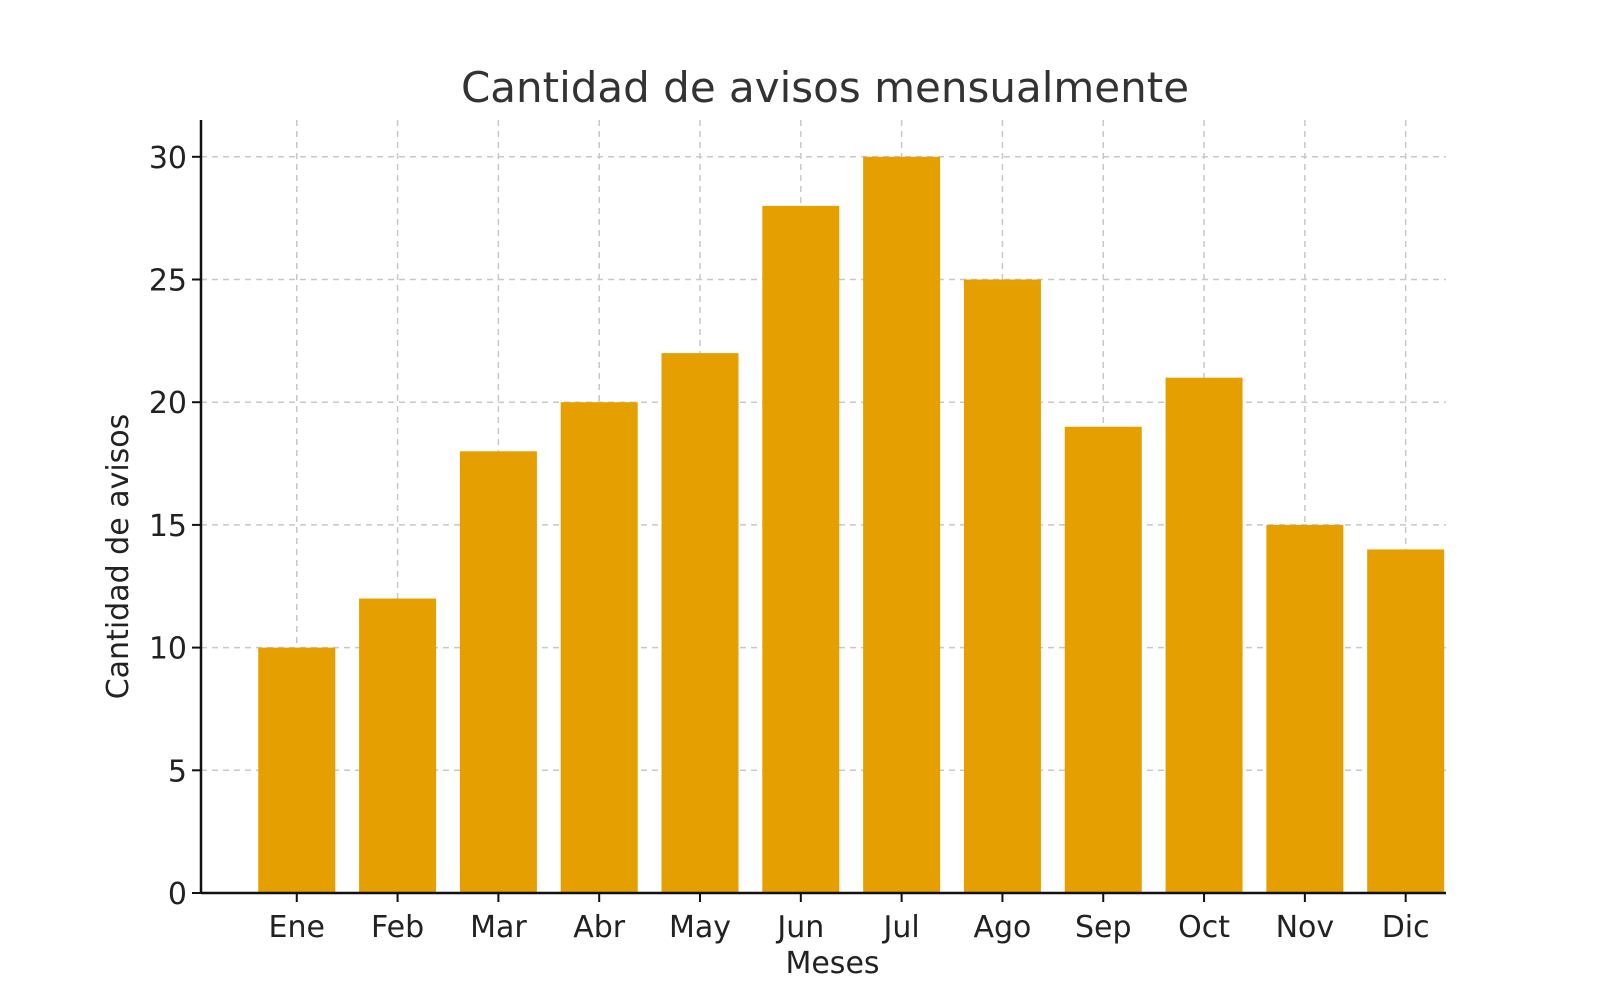 The image size is (1600, 1000). What do you see at coordinates (168, 403) in the screenshot?
I see `y-tick-label: 20` at bounding box center [168, 403].